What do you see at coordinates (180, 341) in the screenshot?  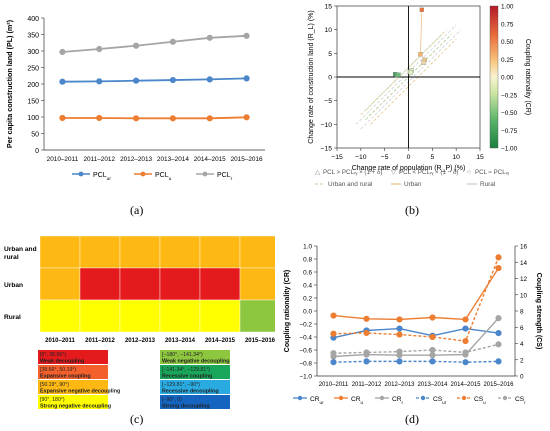 I see `column-label: 2013–2014` at bounding box center [180, 341].